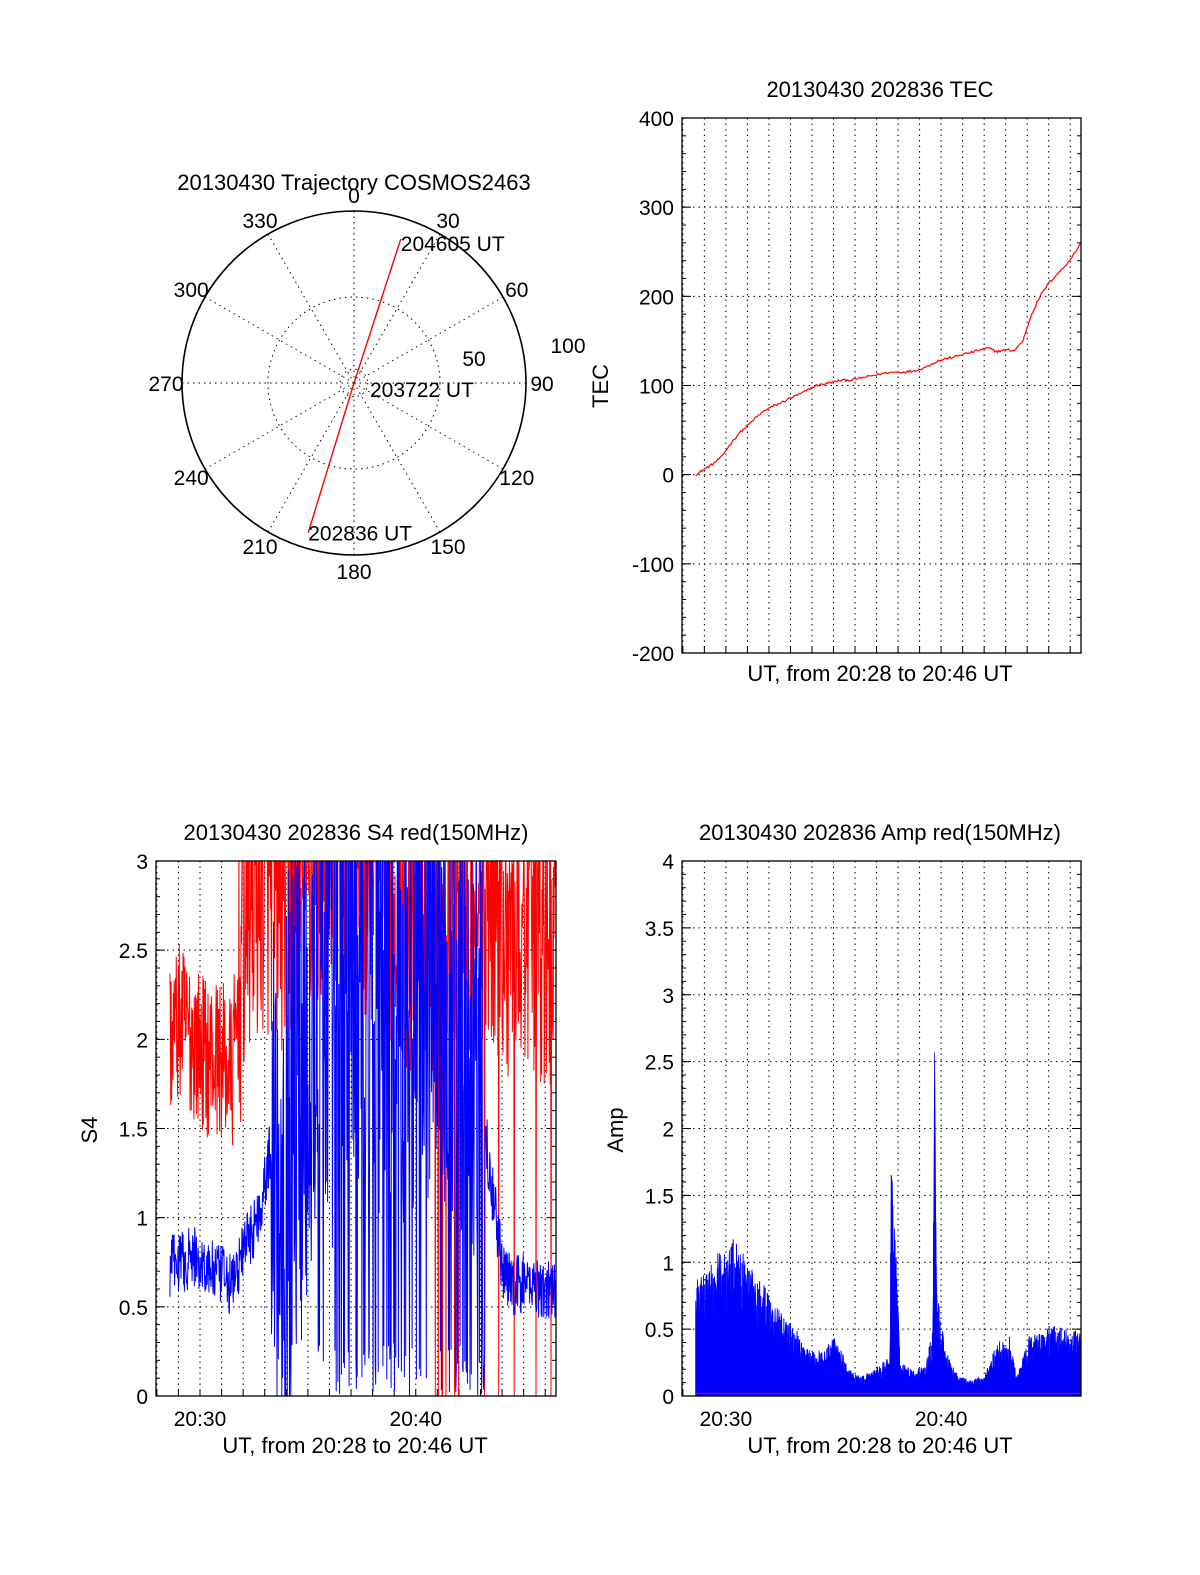 The image size is (1200, 1575). Describe the element at coordinates (142, 1040) in the screenshot. I see `s4-y-tick-label: 2` at that location.